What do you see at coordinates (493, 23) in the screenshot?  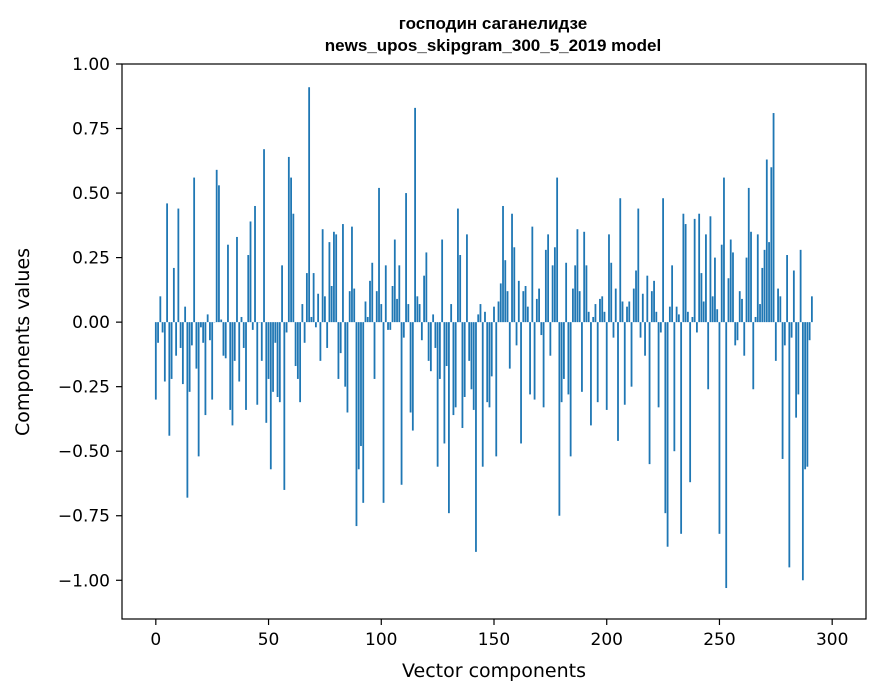 I see `chart-title-line-1: господин саганелидзе` at bounding box center [493, 23].